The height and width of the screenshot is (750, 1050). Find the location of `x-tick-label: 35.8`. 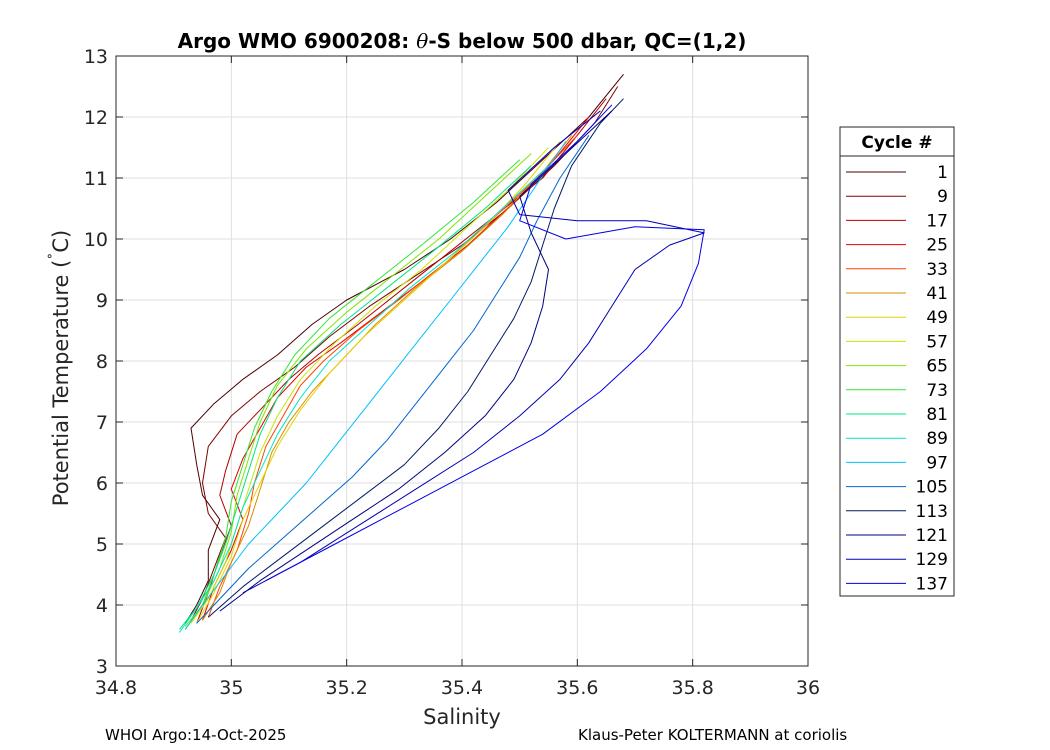

x-tick-label: 35.8 is located at coordinates (693, 688).